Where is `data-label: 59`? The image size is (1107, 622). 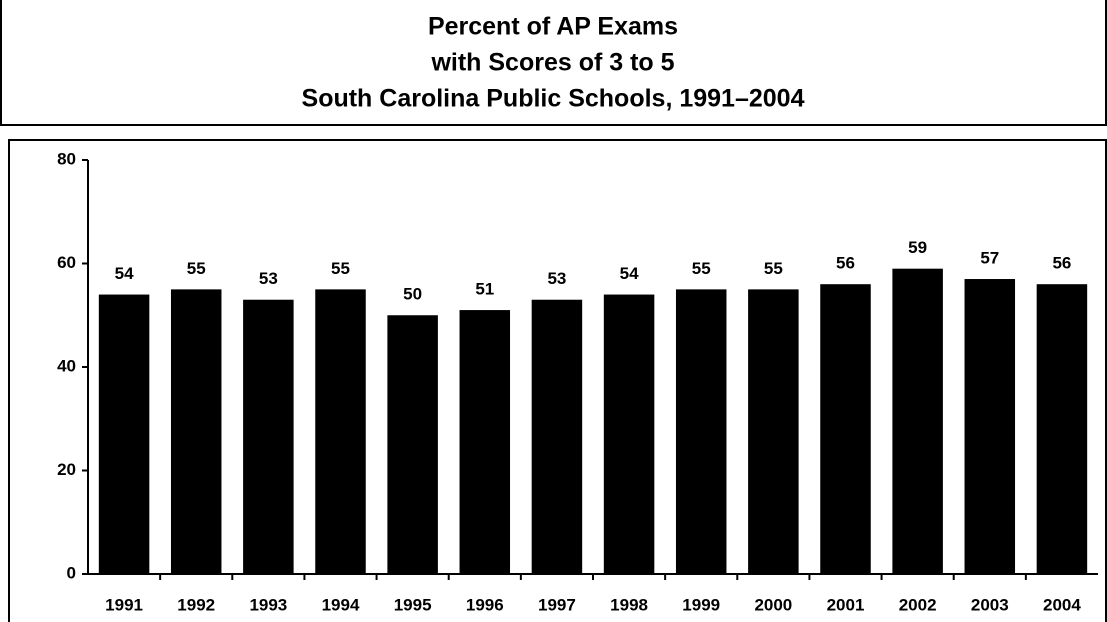 data-label: 59 is located at coordinates (917, 247).